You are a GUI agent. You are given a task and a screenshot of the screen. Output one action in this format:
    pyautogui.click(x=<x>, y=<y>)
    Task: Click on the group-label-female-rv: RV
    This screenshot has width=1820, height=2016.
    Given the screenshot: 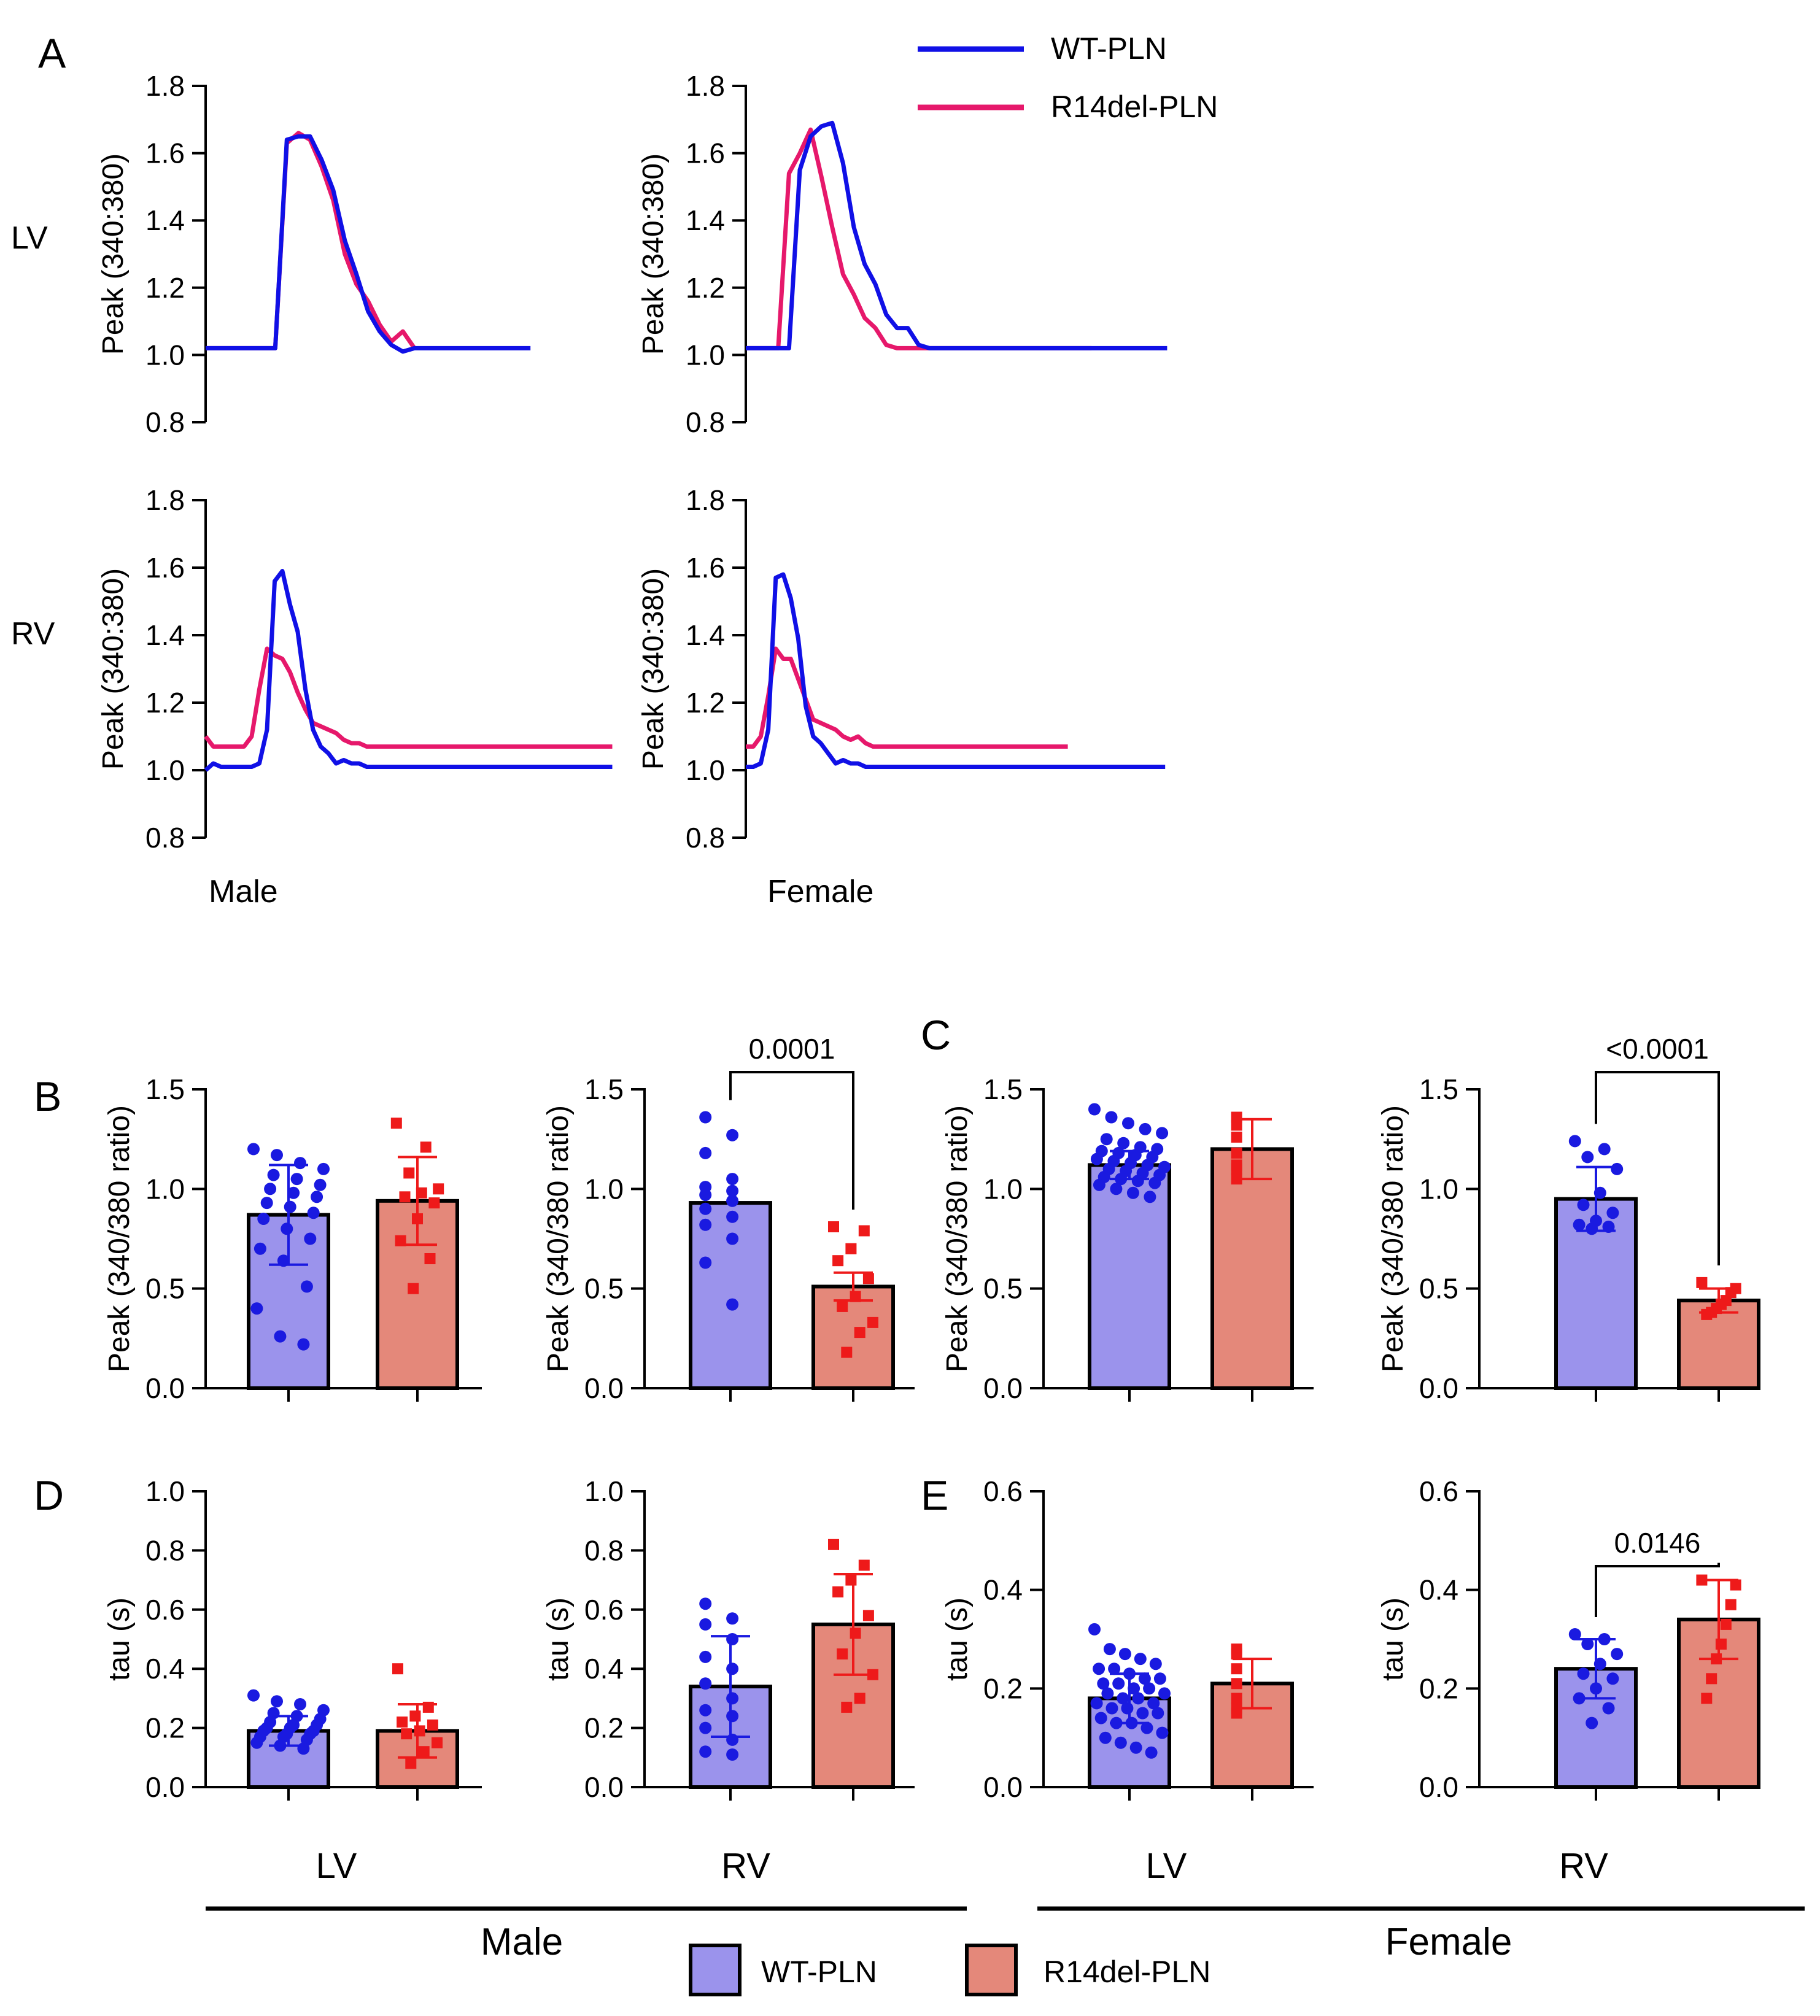 What is the action you would take?
    pyautogui.click(x=1583, y=1866)
    